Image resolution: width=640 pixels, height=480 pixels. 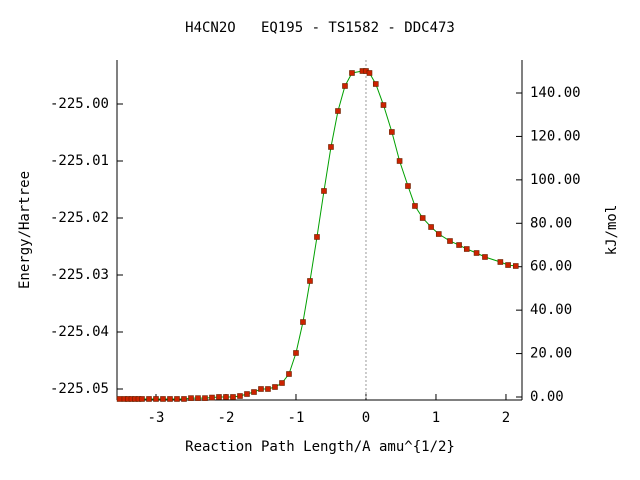 What do you see at coordinates (436, 418) in the screenshot?
I see `x-tick-label: 1` at bounding box center [436, 418].